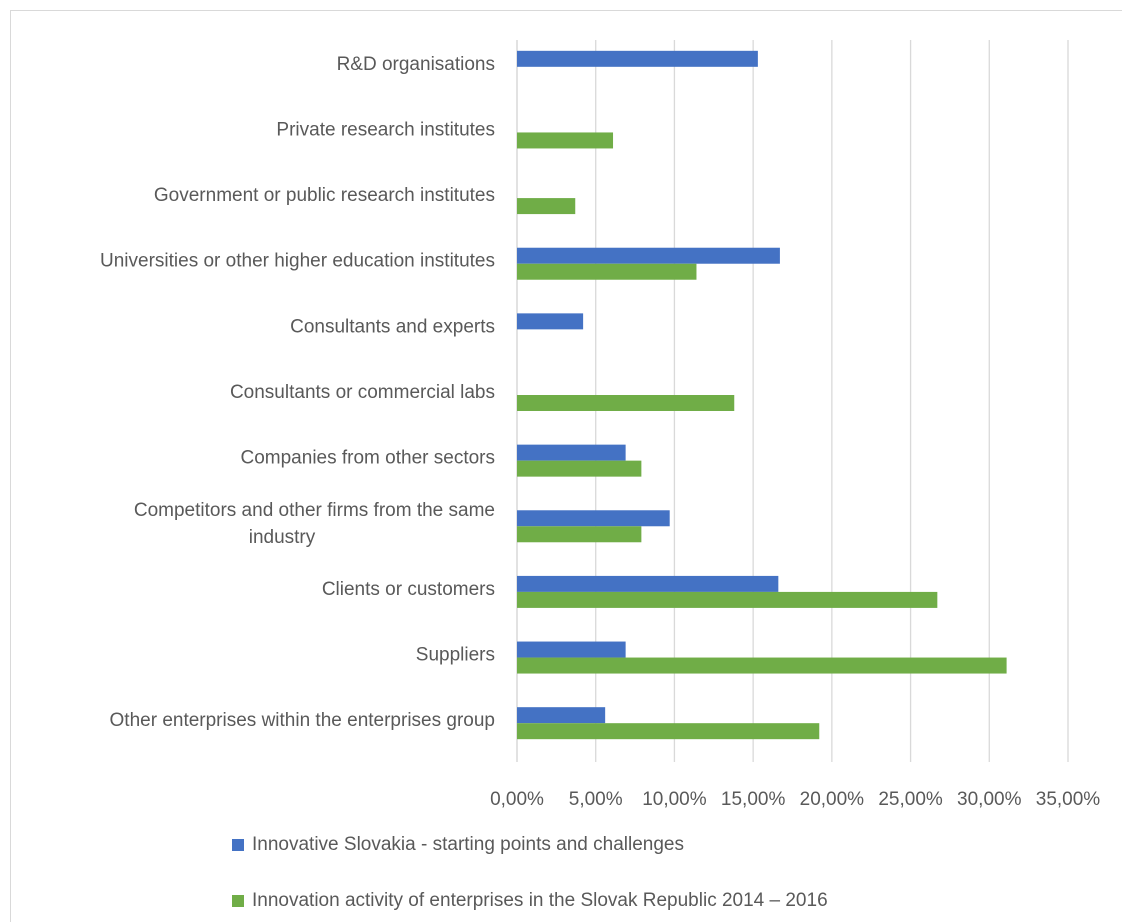  Describe the element at coordinates (385, 129) in the screenshot. I see `category-label: Private research institutes` at that location.